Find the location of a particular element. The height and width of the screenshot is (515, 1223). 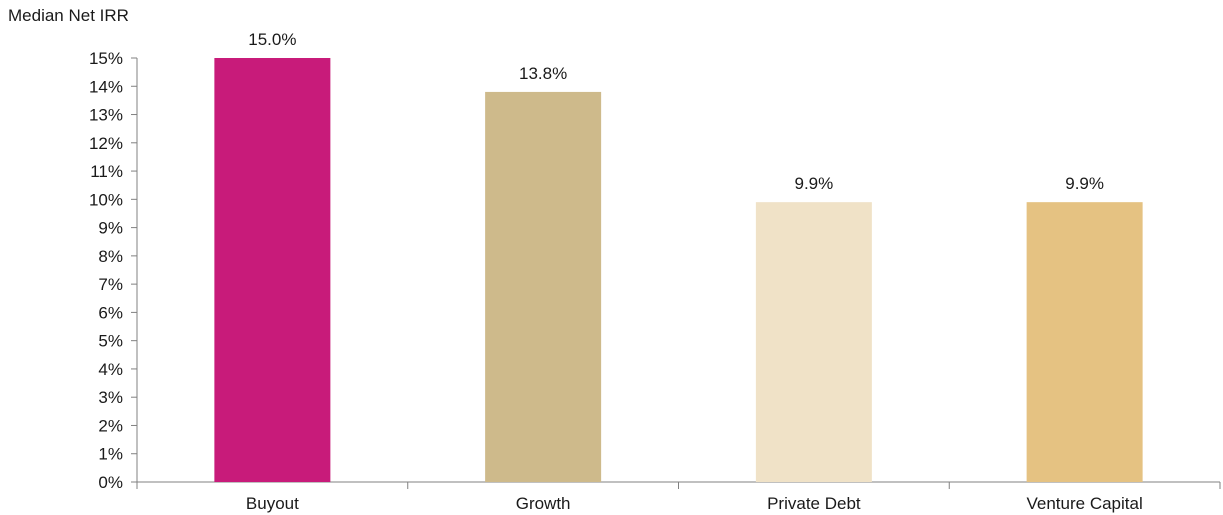

y-tick-label: 13% is located at coordinates (106, 115).